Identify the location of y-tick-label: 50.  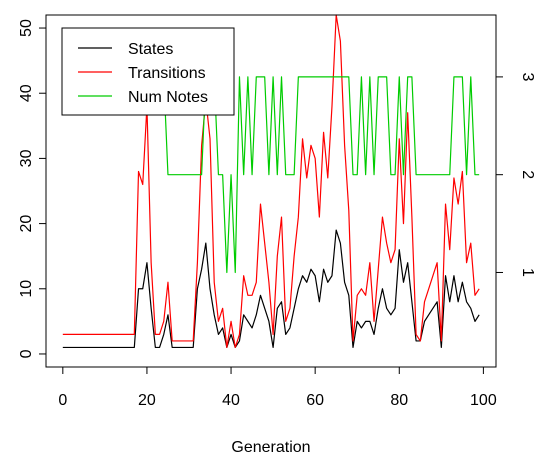
(26, 28).